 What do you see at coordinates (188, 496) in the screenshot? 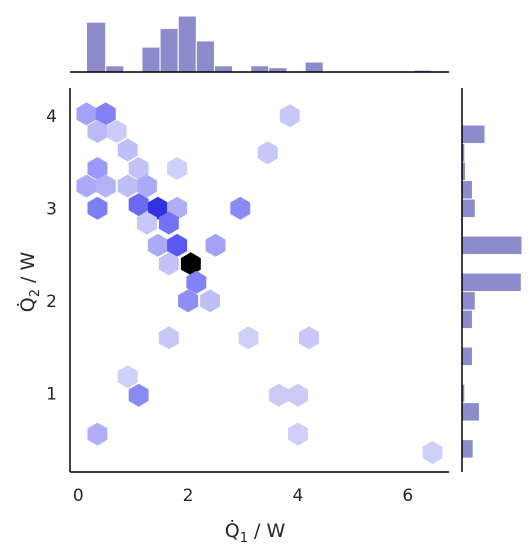
I see `x-tick-label: 2` at bounding box center [188, 496].